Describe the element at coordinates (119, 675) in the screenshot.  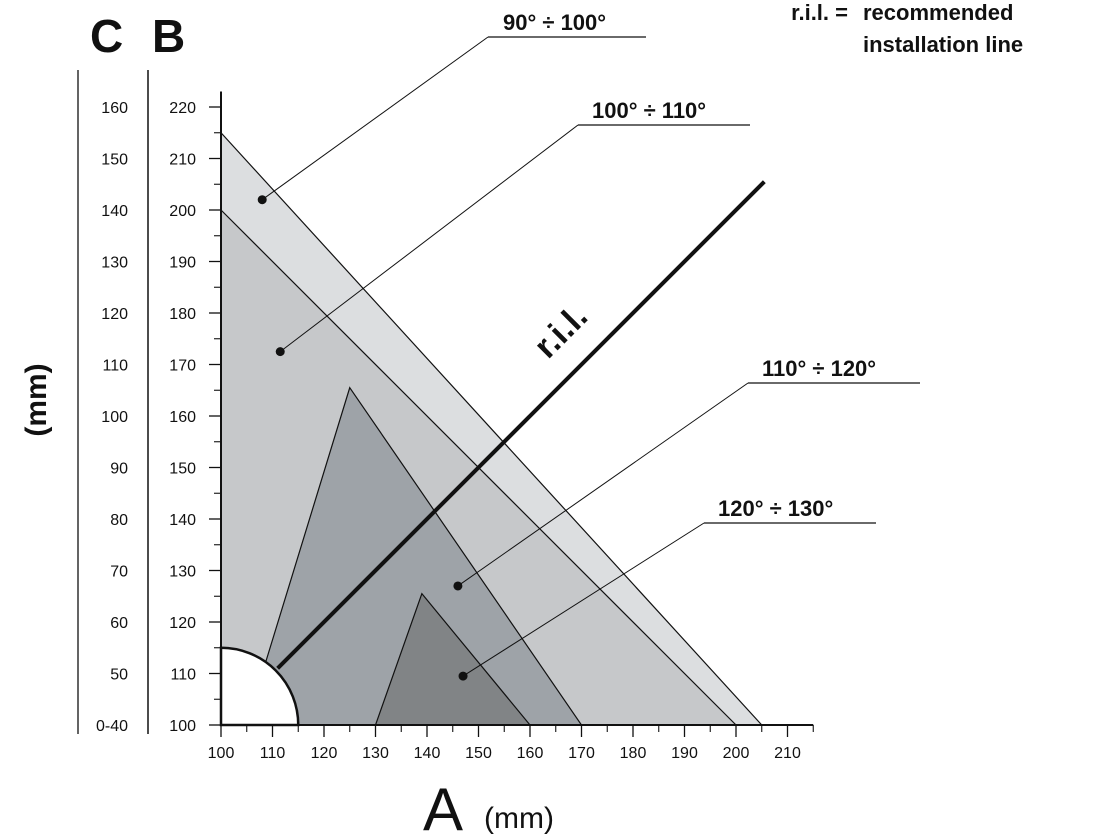
I see `c-tick-label-50: 50` at that location.